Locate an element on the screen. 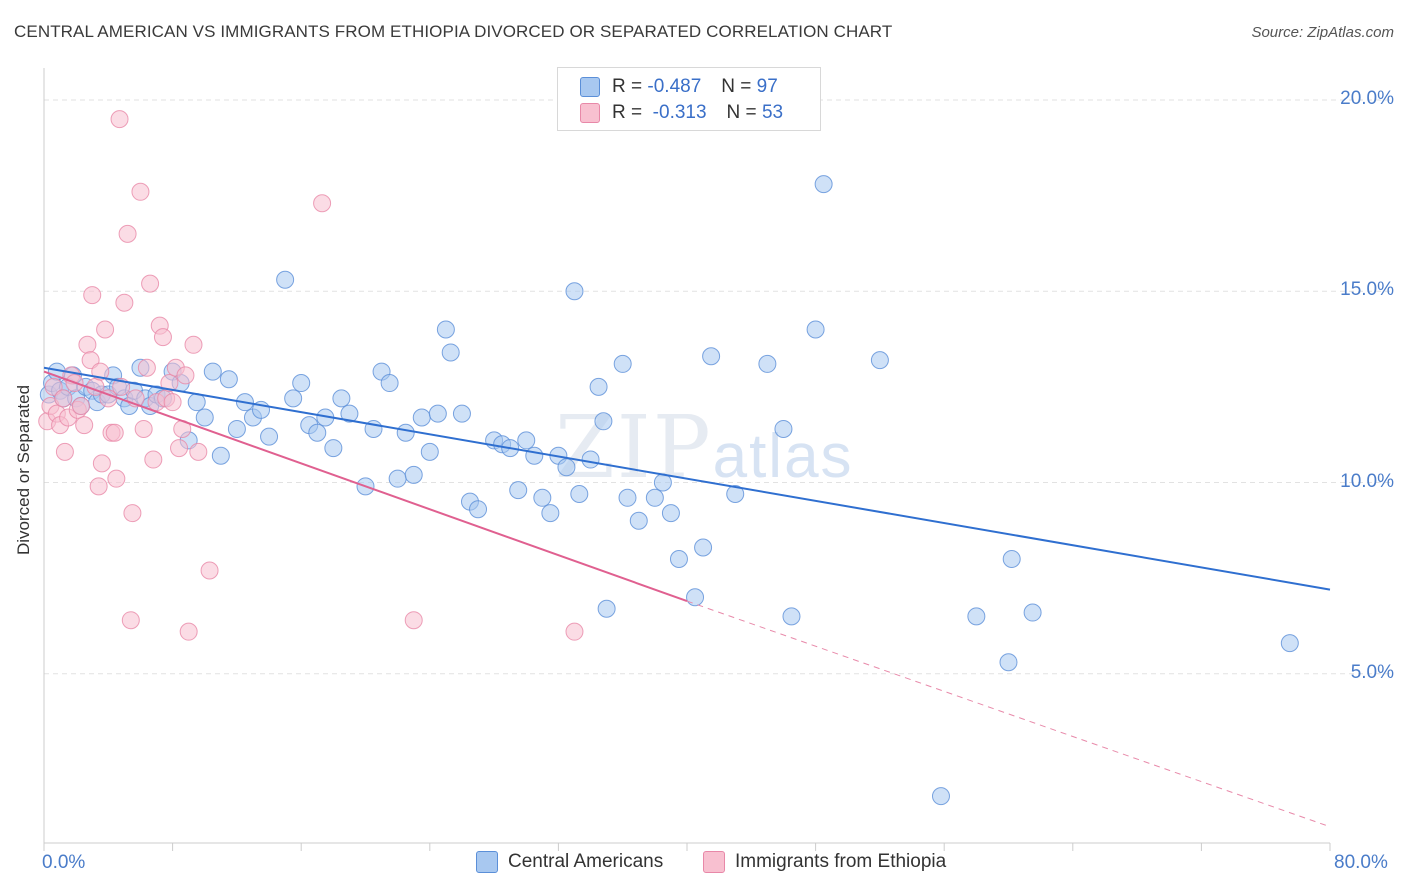  legend-swatch-blue is located at coordinates (590, 87).